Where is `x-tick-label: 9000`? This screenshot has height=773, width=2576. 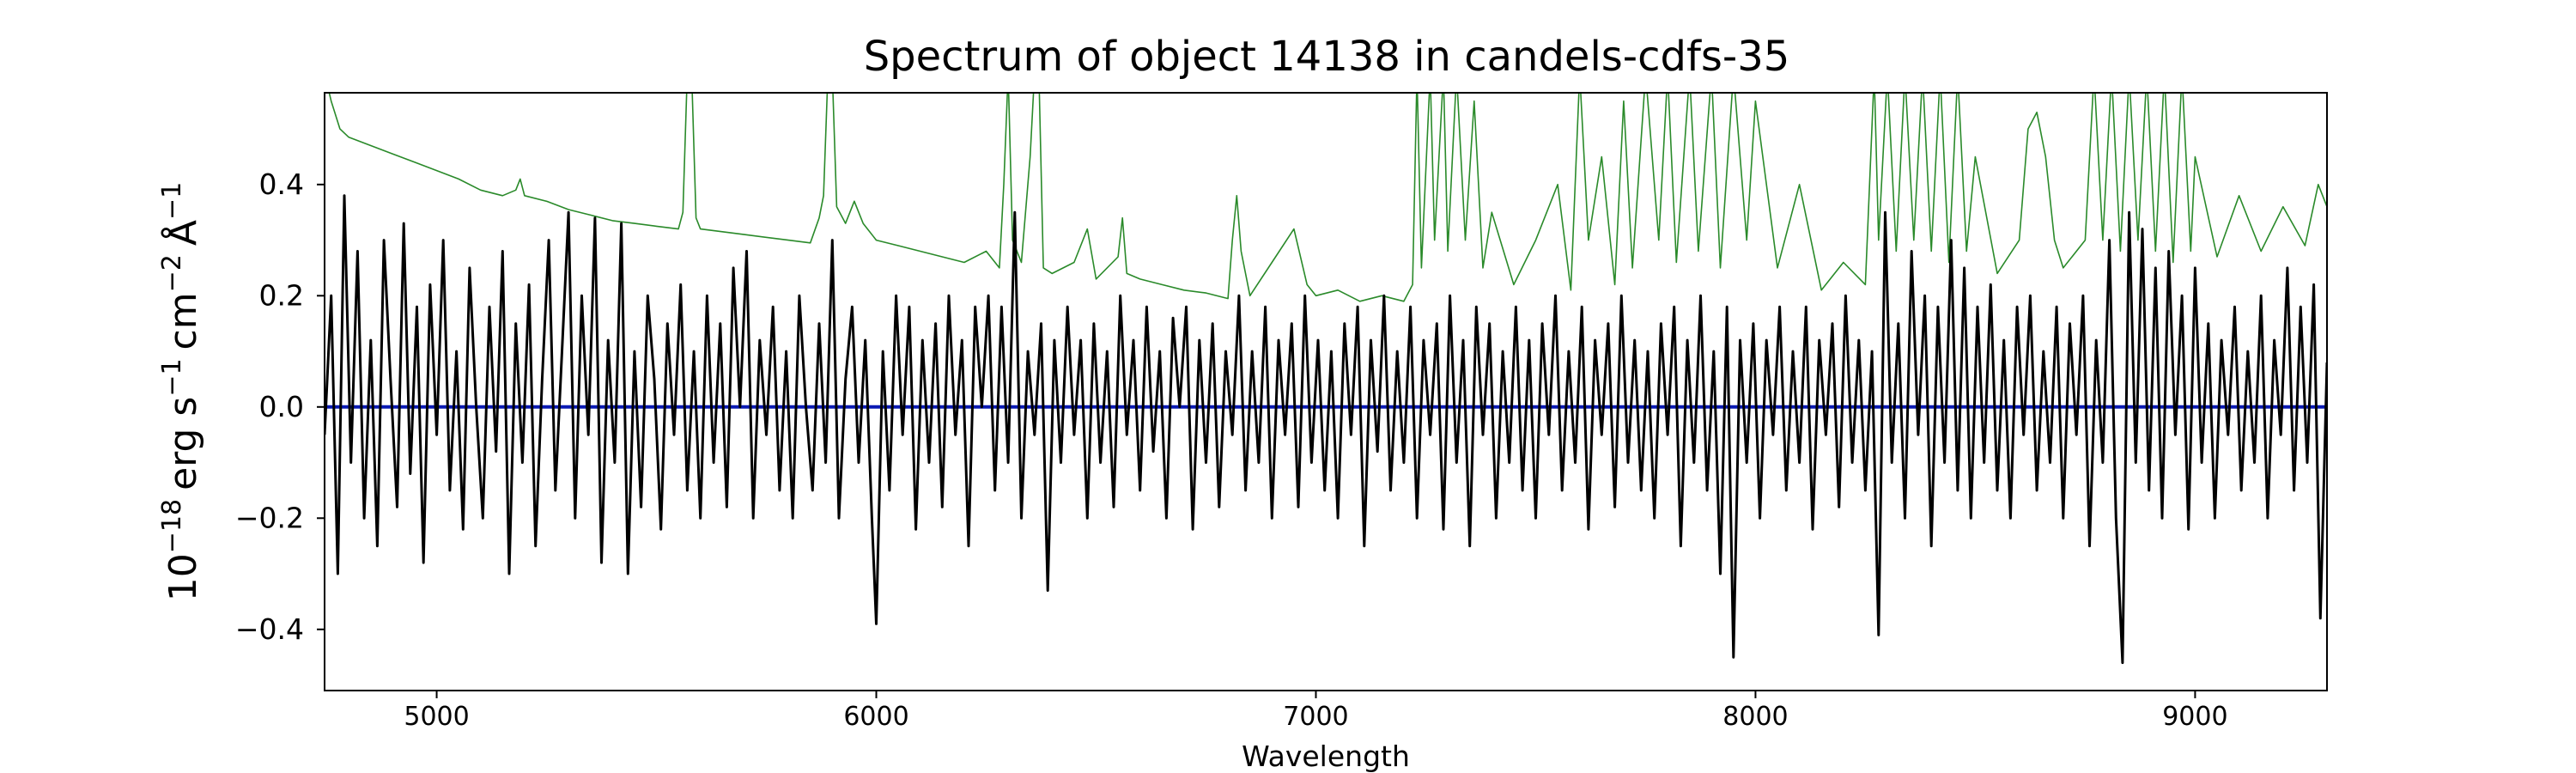
x-tick-label: 9000 is located at coordinates (2194, 717).